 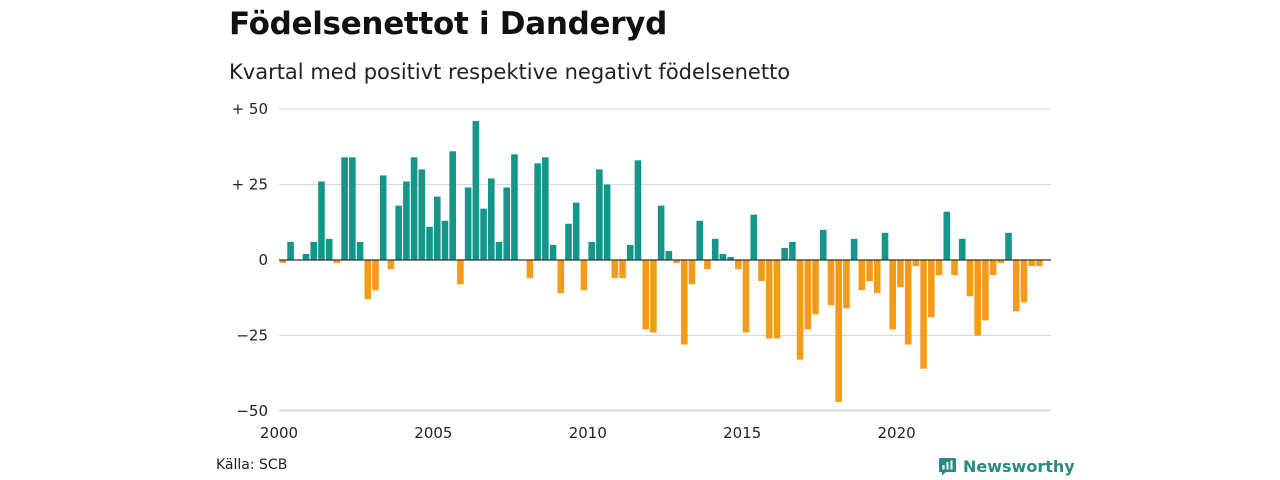 I want to click on y-tick-label: + 50, so click(x=250, y=109).